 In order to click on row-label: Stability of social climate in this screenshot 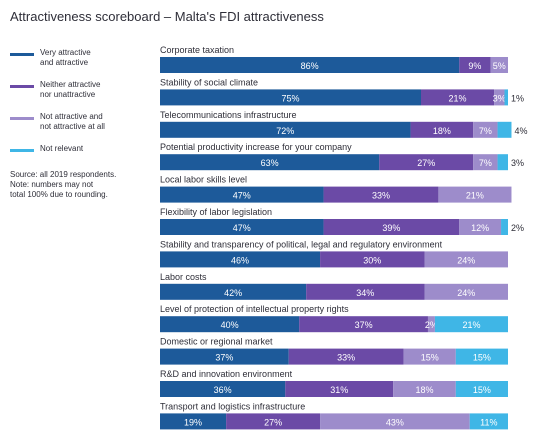, I will do `click(209, 82)`.